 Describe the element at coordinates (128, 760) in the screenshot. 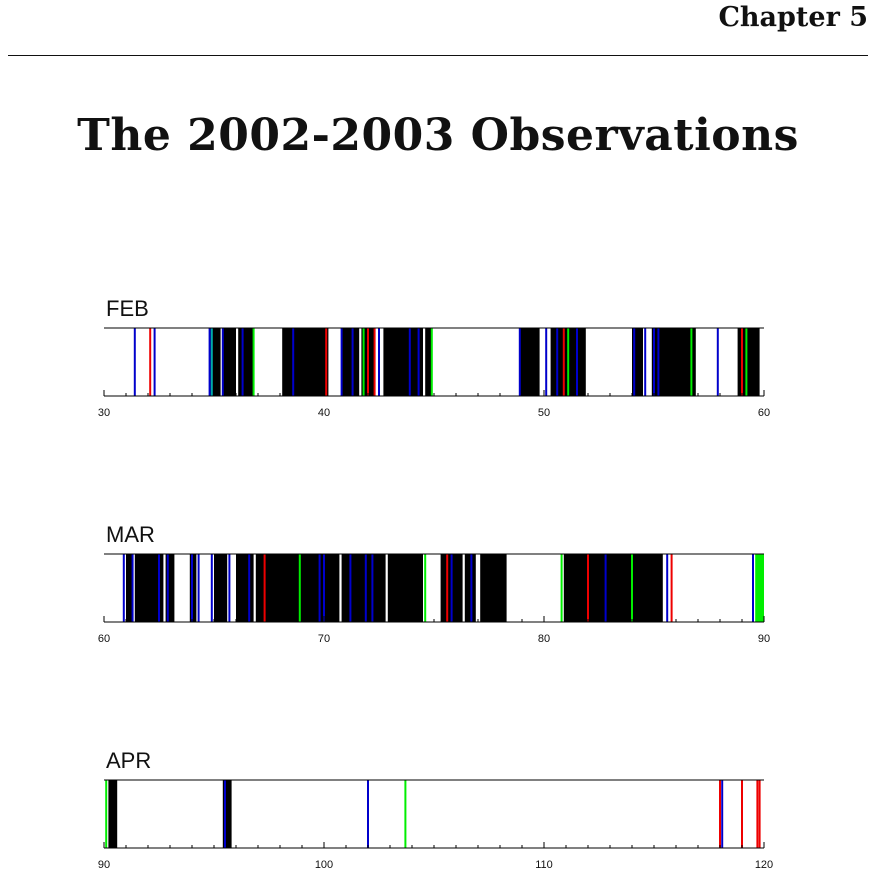

I see `panel-label-apr: APR` at that location.